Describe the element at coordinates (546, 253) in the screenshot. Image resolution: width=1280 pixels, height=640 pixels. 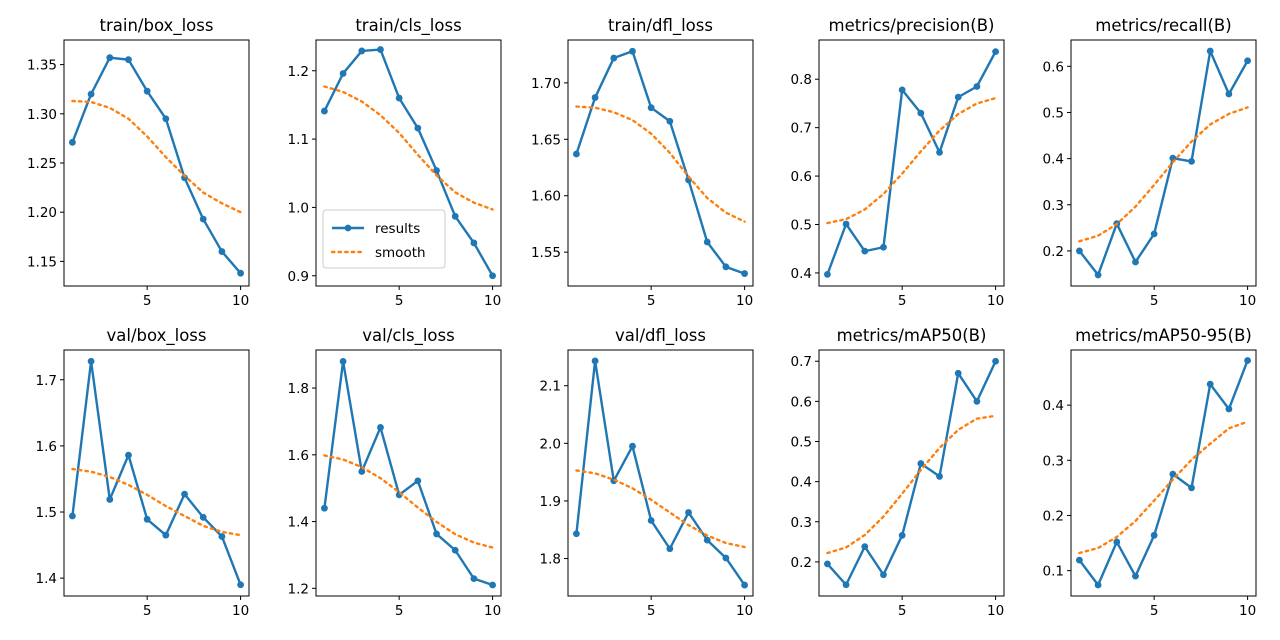
I see `y-tick-label: 1.55` at that location.